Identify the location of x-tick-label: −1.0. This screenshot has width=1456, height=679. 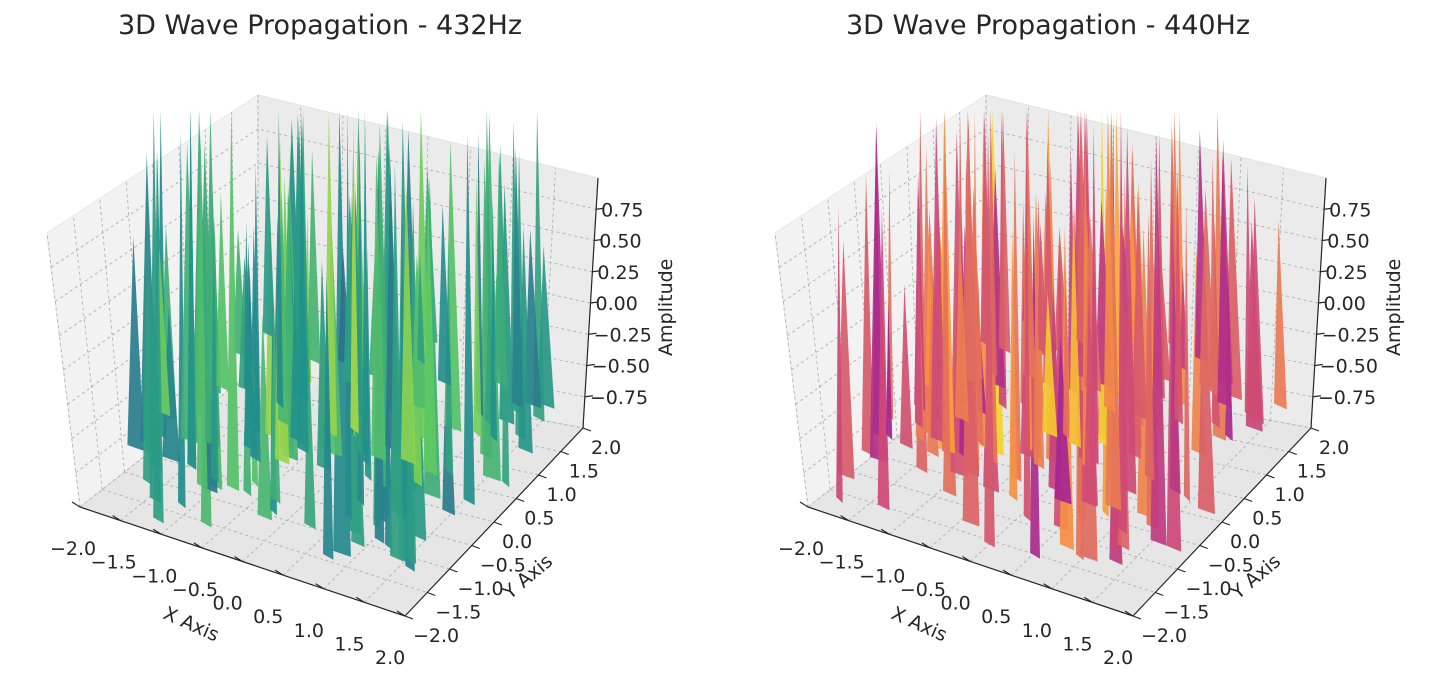
(154, 576).